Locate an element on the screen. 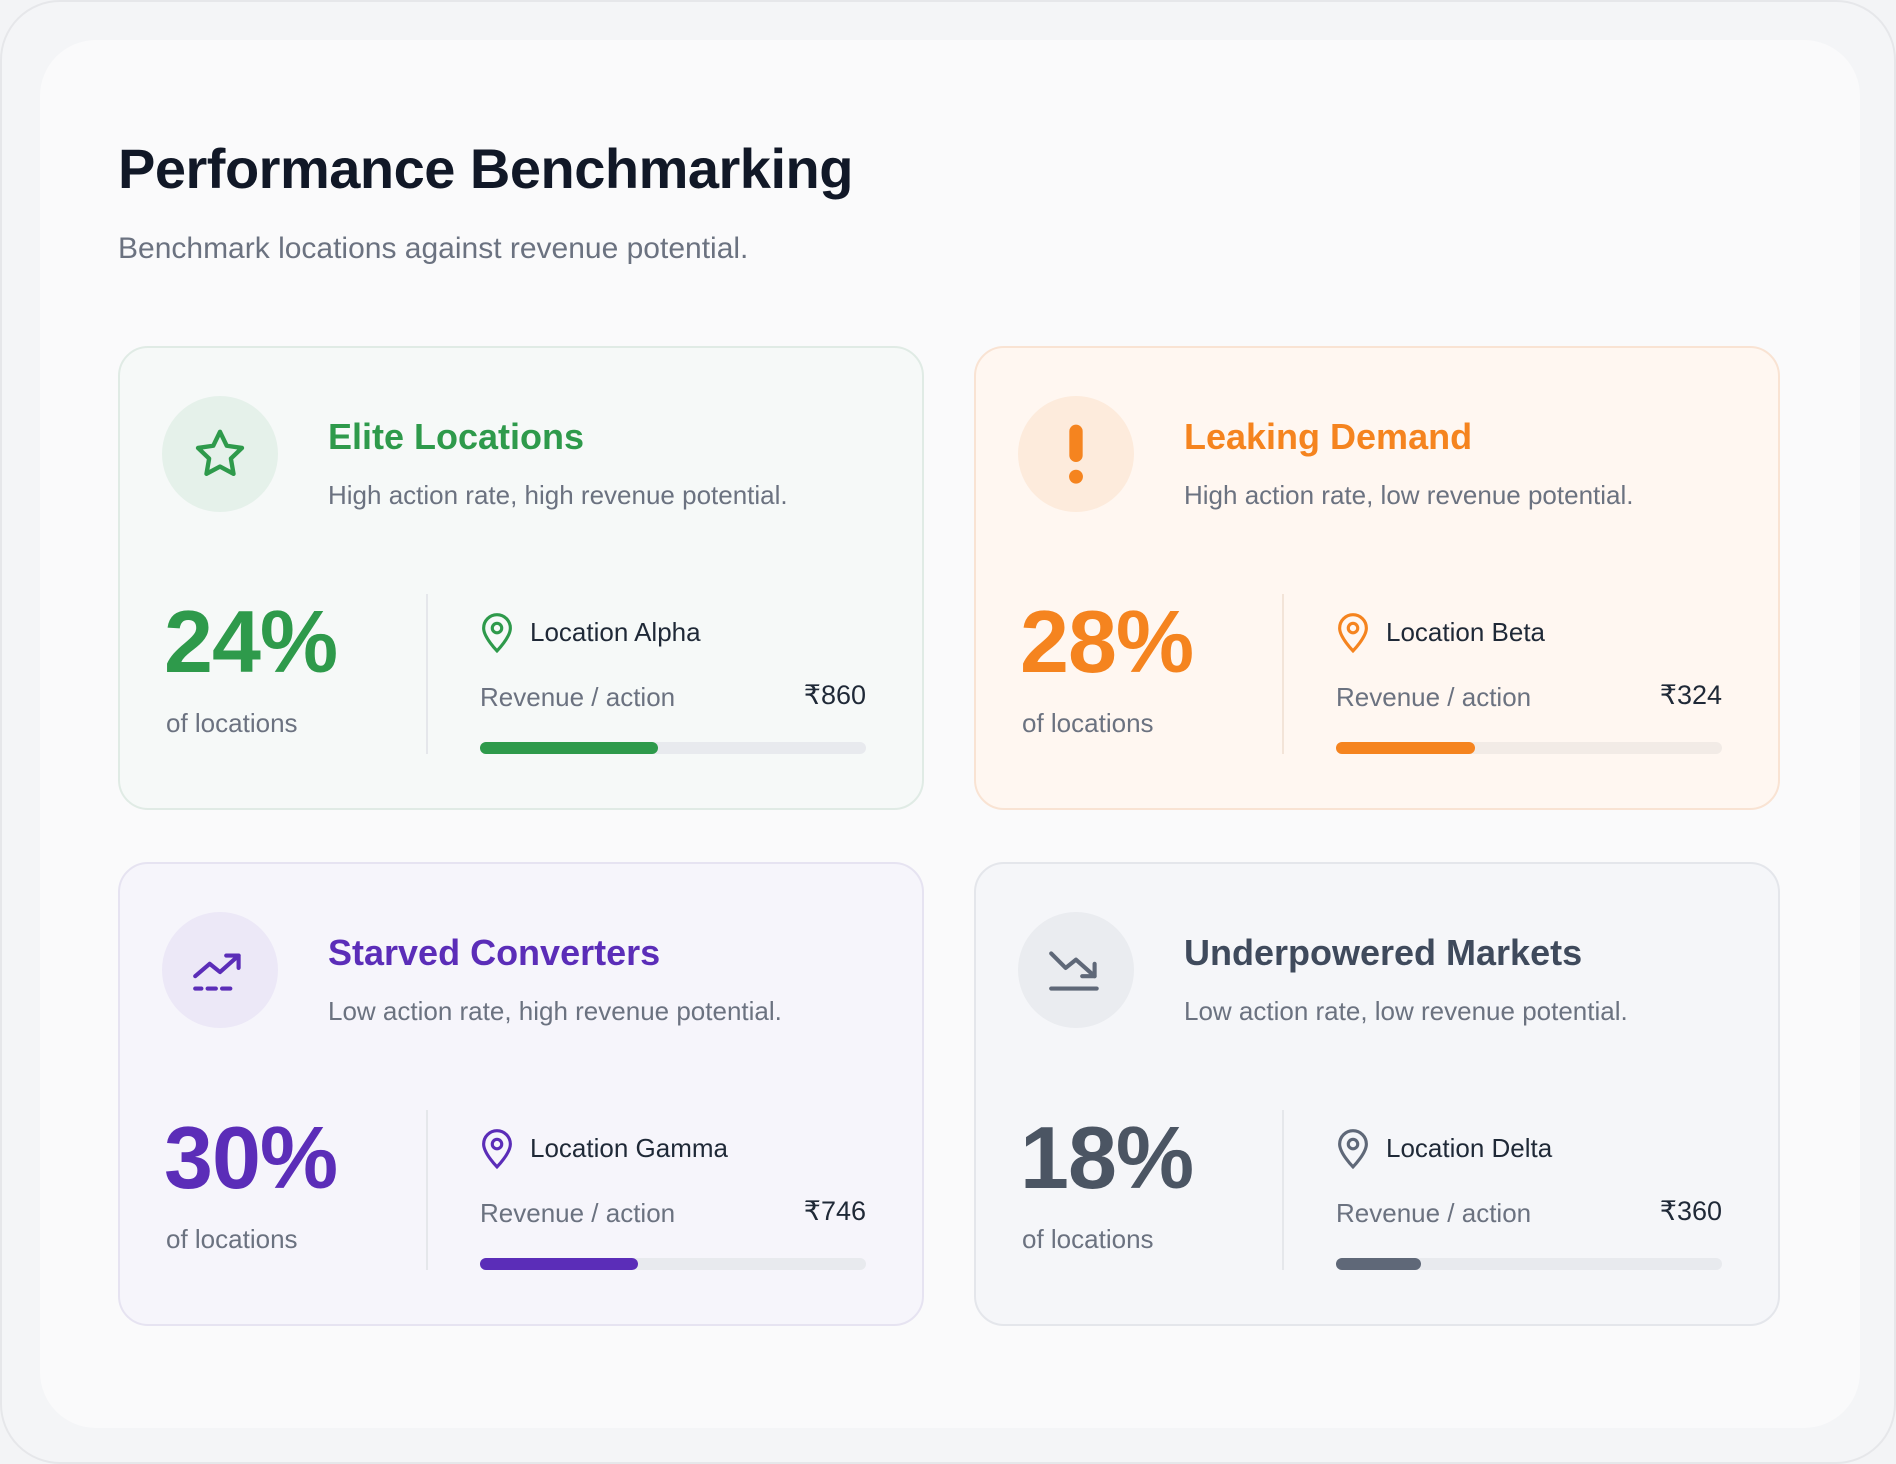 Image resolution: width=1896 pixels, height=1464 pixels. card-title: Elite Locations is located at coordinates (456, 436).